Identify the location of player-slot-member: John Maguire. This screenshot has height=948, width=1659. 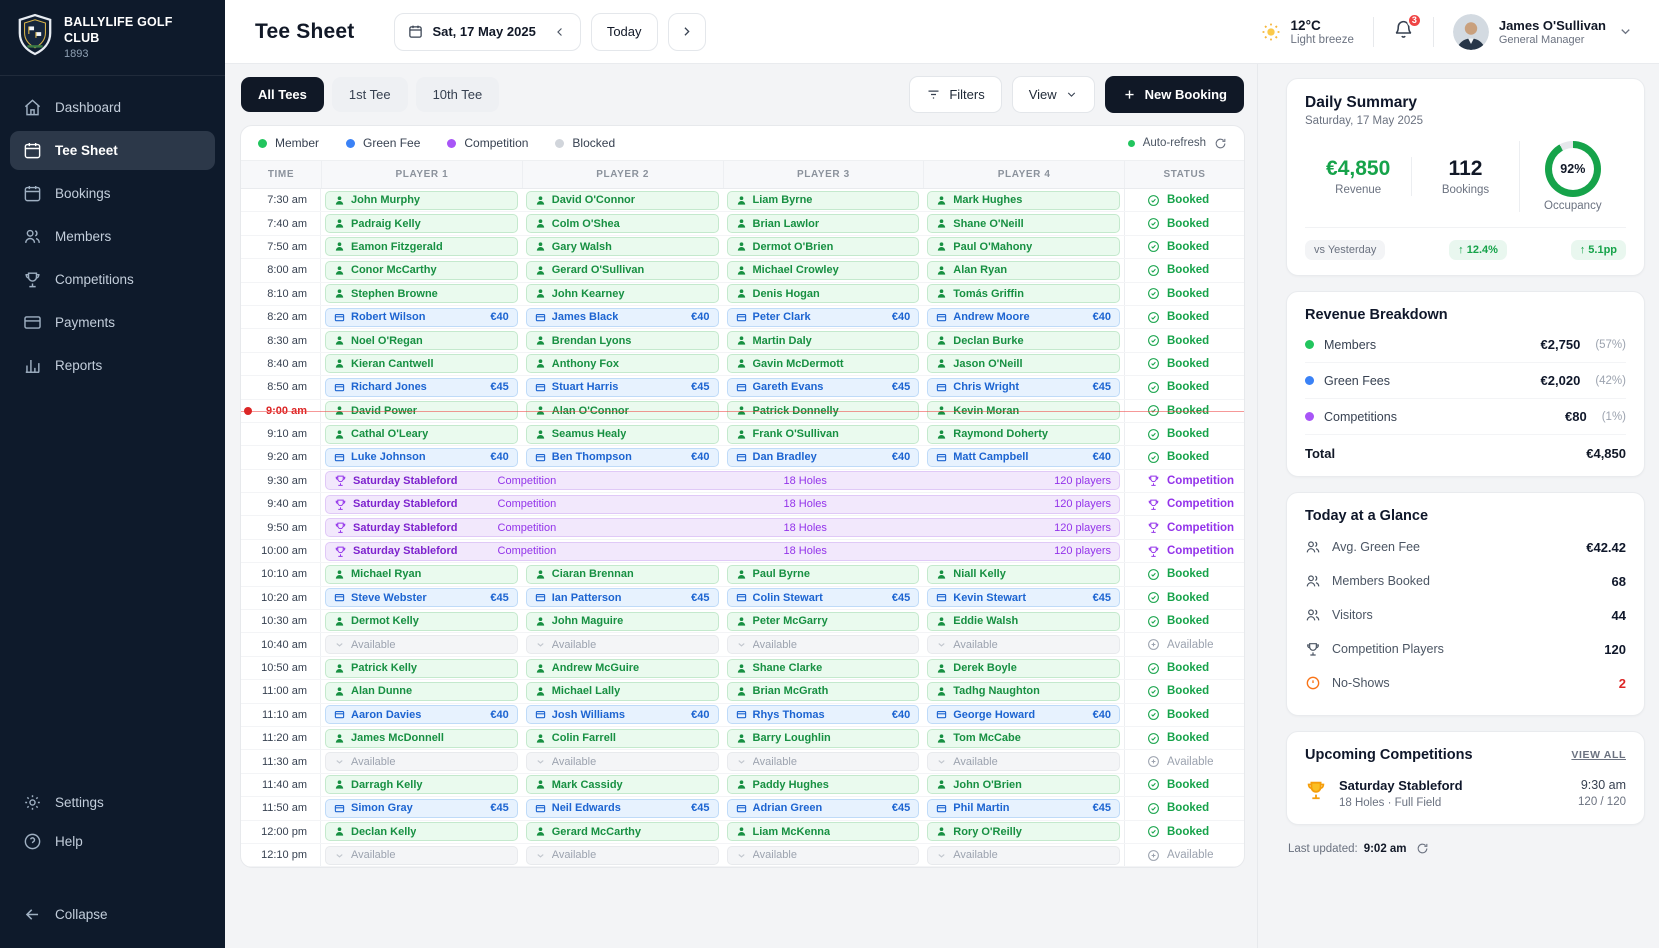
(622, 621).